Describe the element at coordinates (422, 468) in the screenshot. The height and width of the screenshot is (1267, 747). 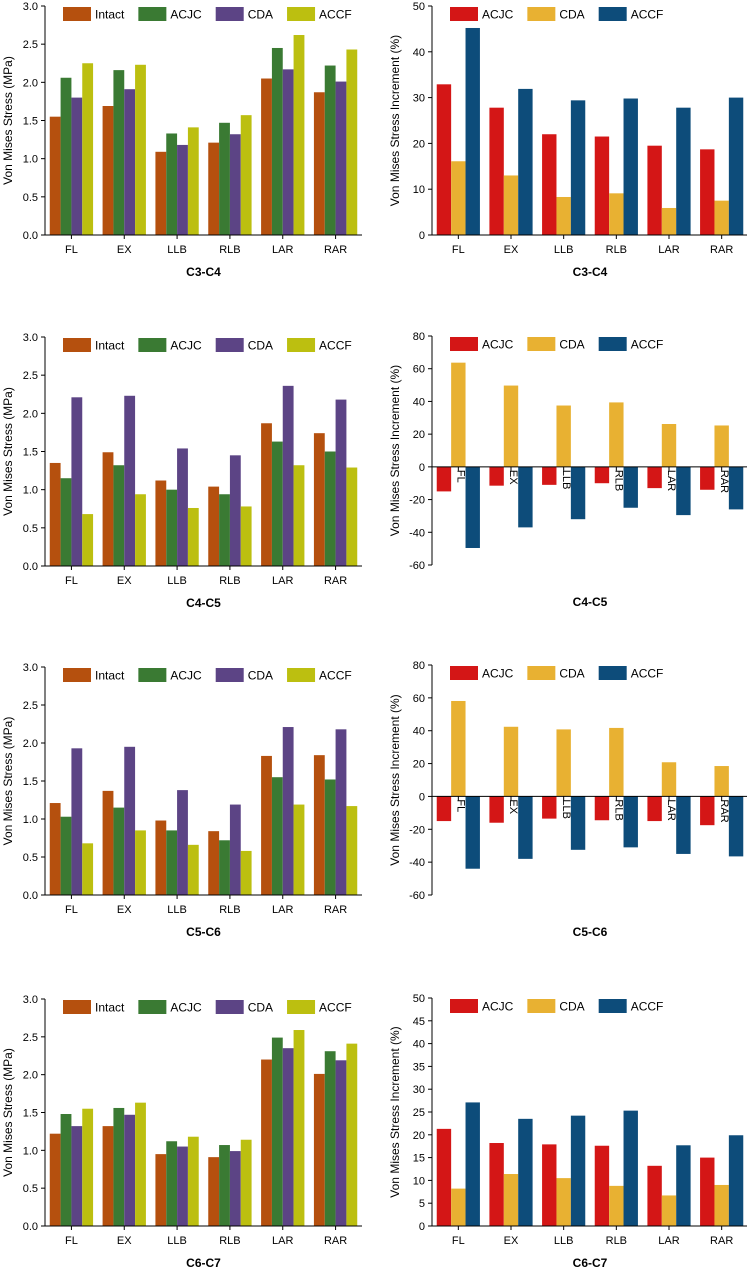
I see `y-tick-label: 0` at that location.